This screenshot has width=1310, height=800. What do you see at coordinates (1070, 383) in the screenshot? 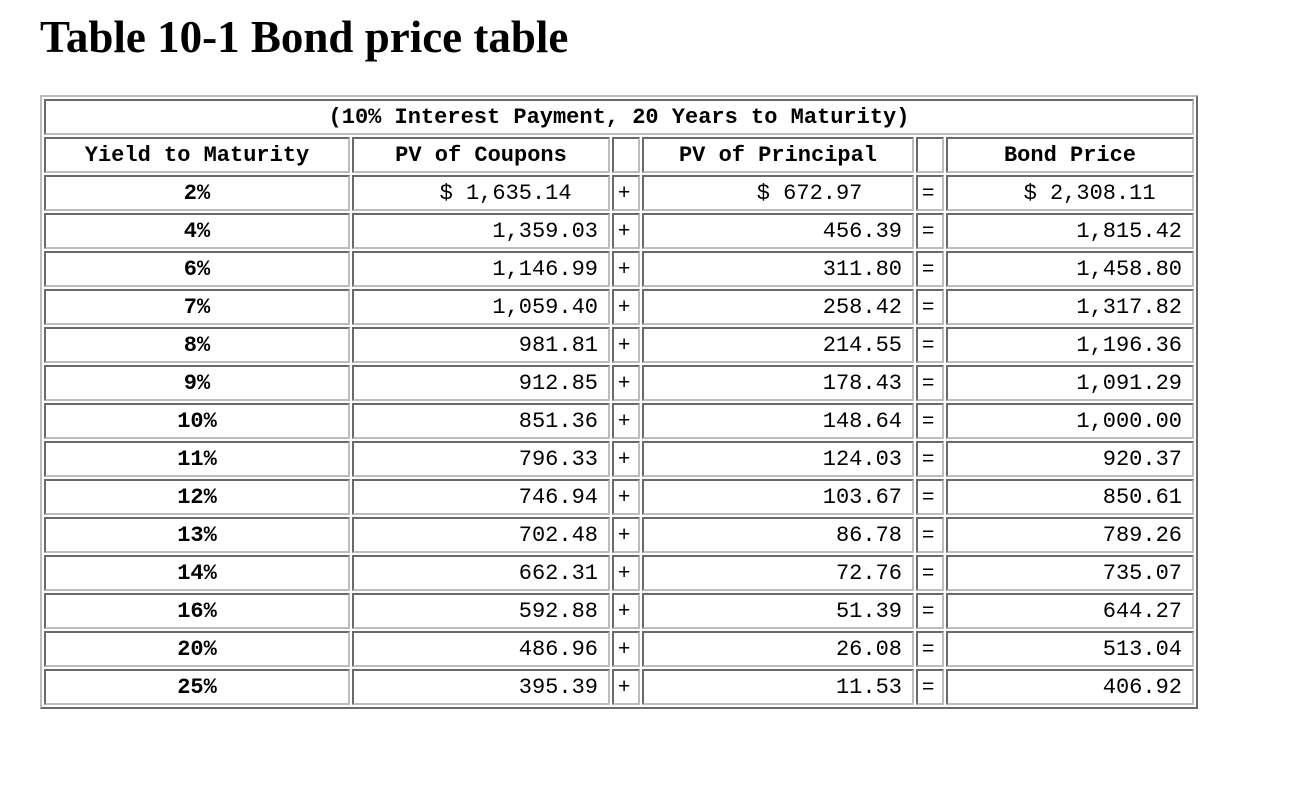
I see `bond-price-cell: 1,091.29` at bounding box center [1070, 383].